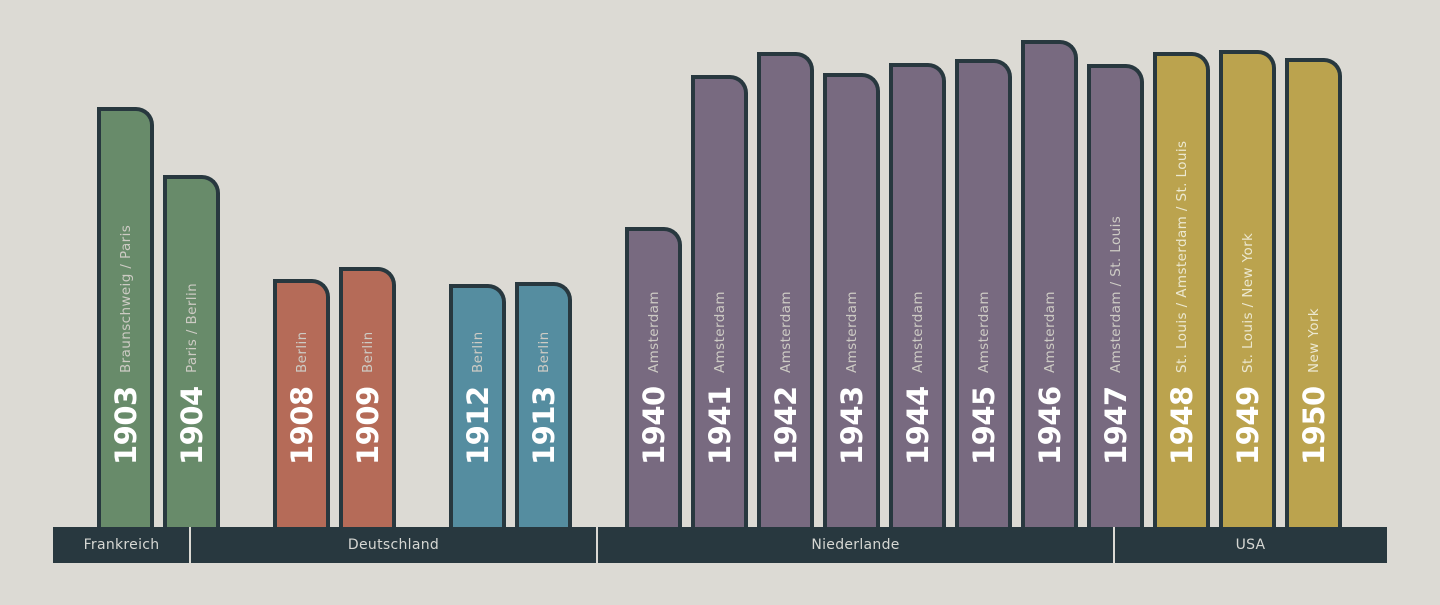  What do you see at coordinates (125, 425) in the screenshot?
I see `bar-year-label: 1903` at bounding box center [125, 425].